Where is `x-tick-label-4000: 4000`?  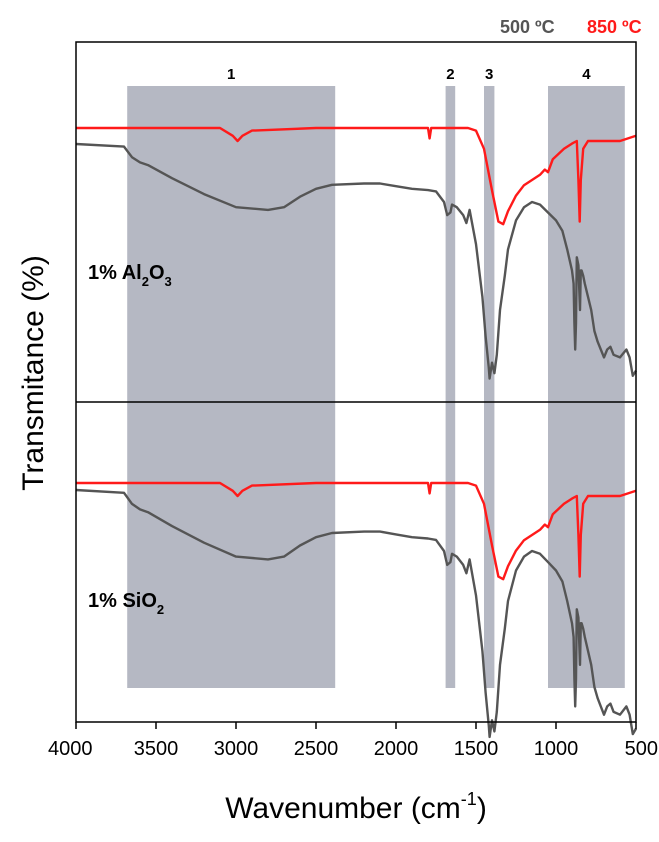
x-tick-label-4000: 4000 is located at coordinates (70, 749).